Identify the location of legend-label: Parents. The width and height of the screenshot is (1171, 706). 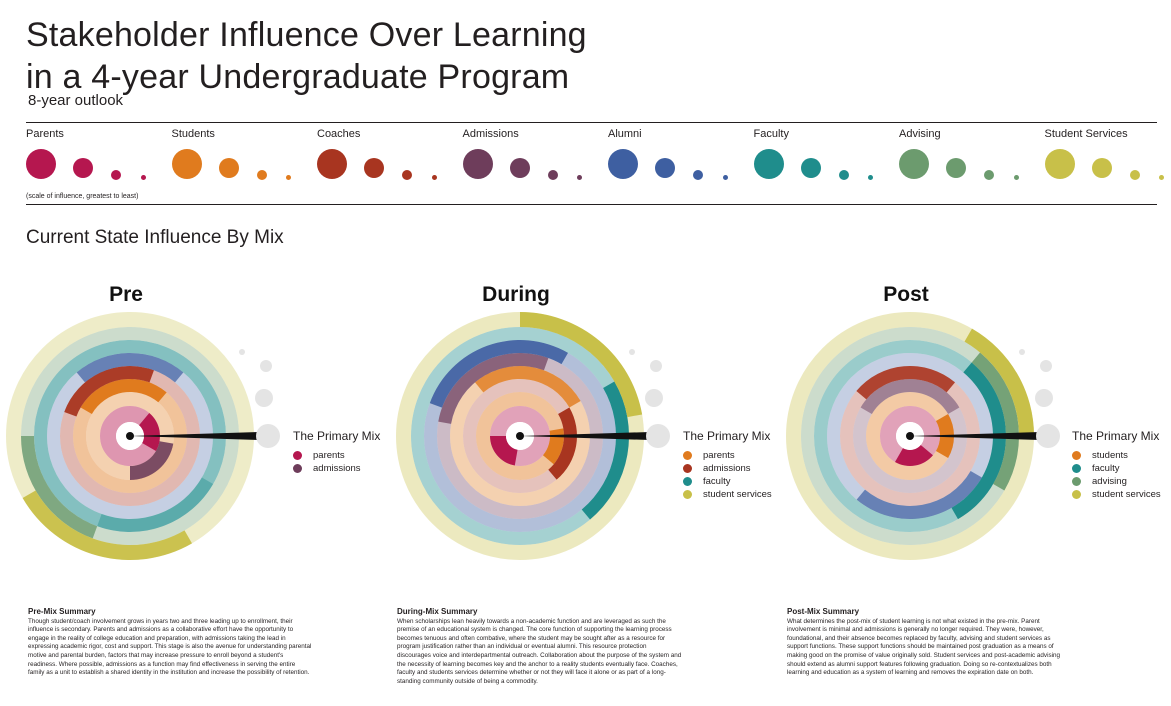
(45, 134).